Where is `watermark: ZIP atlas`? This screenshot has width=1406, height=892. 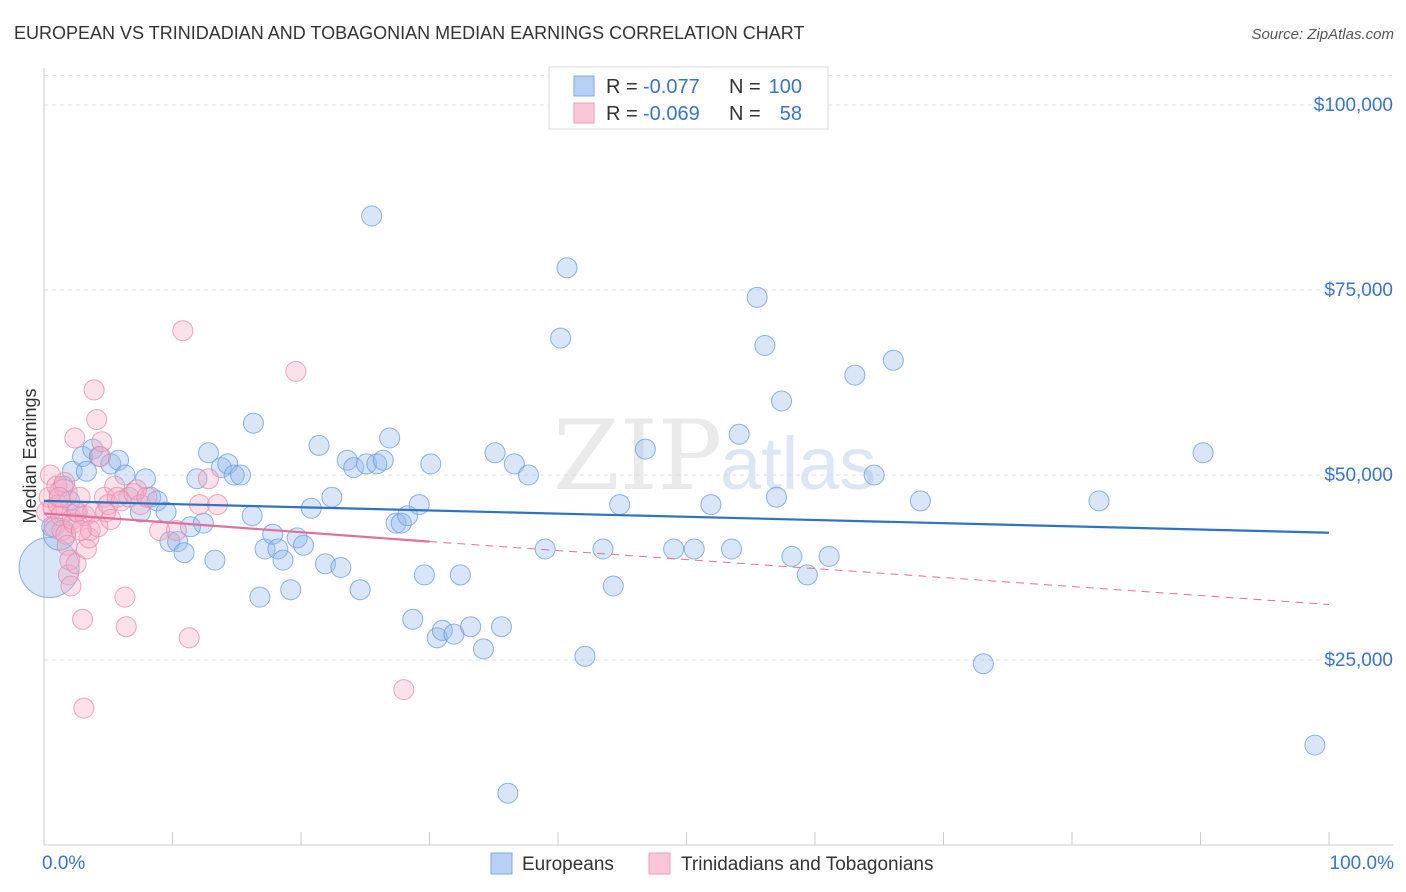
watermark: ZIP atlas is located at coordinates (714, 456).